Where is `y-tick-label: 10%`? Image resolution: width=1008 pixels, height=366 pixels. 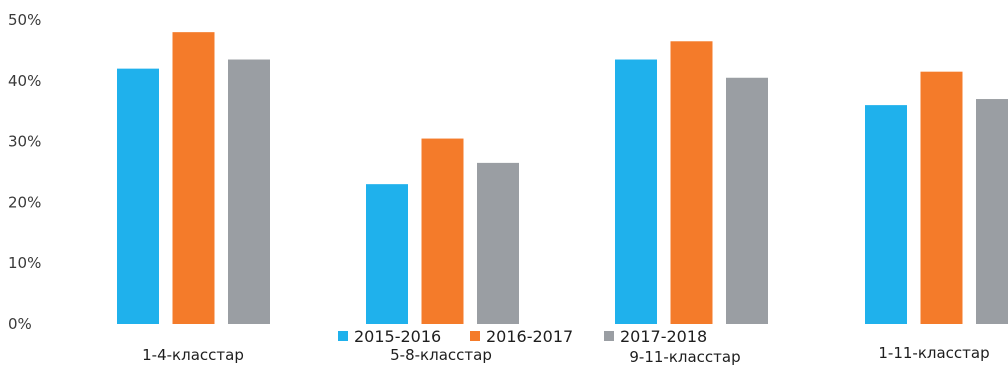
y-tick-label: 10% is located at coordinates (24, 263).